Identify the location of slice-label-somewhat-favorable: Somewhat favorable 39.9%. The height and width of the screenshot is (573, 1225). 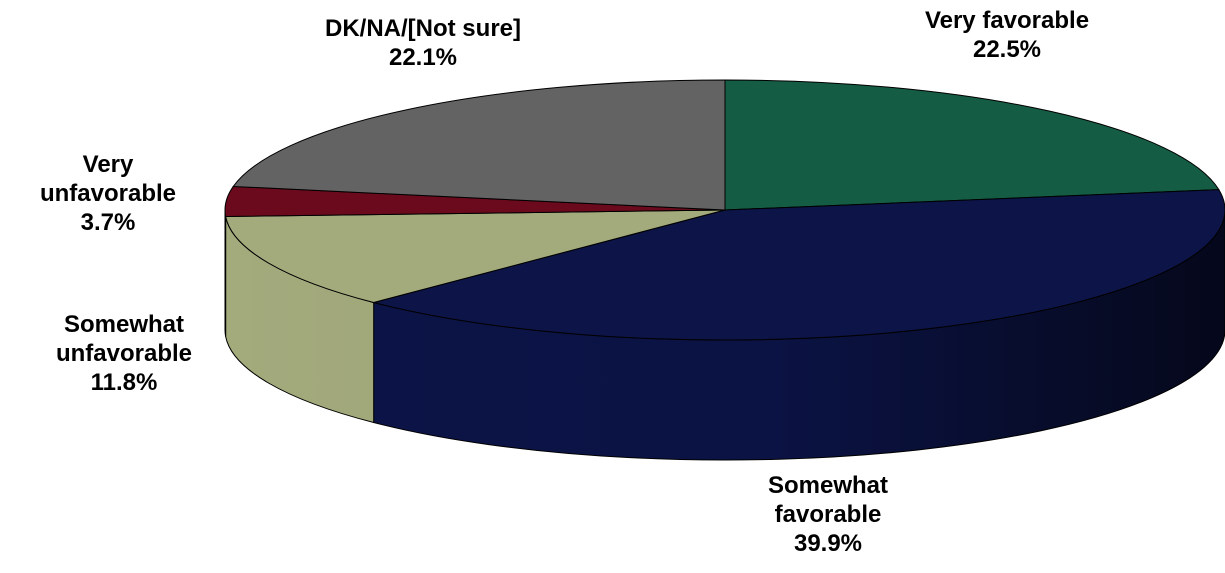
(828, 514).